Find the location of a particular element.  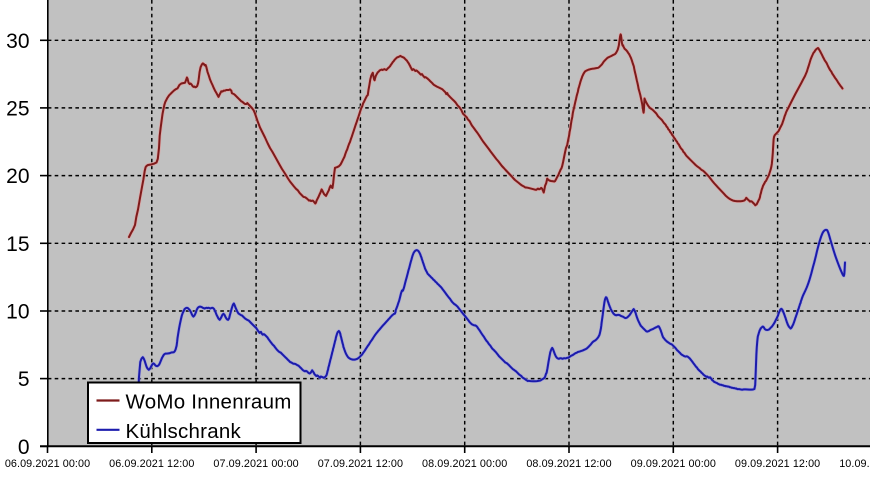

svg-text: 08.09.2021 00:00 is located at coordinates (464, 464).